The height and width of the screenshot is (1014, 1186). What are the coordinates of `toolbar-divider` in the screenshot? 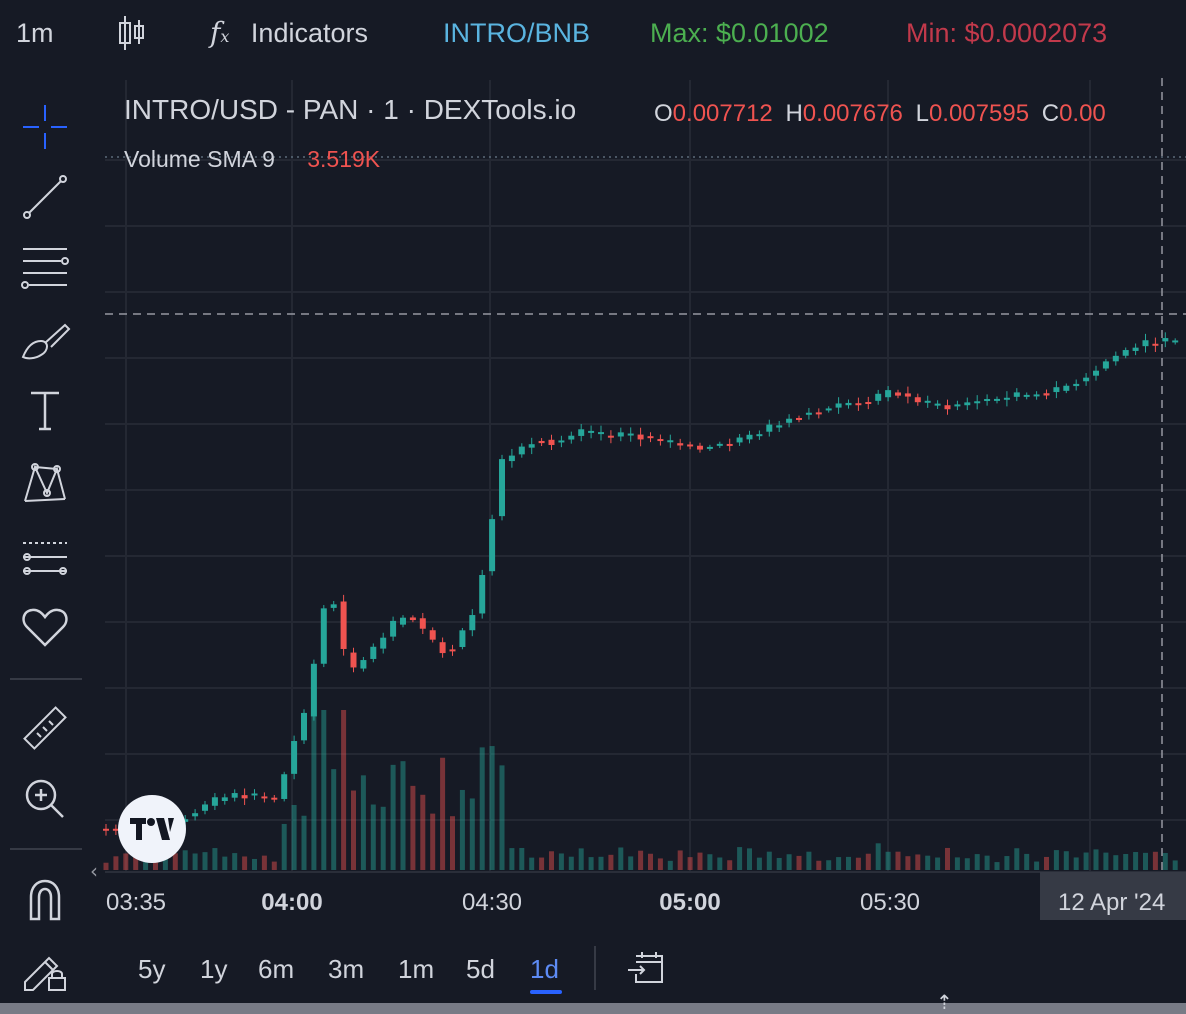 It's located at (46, 679).